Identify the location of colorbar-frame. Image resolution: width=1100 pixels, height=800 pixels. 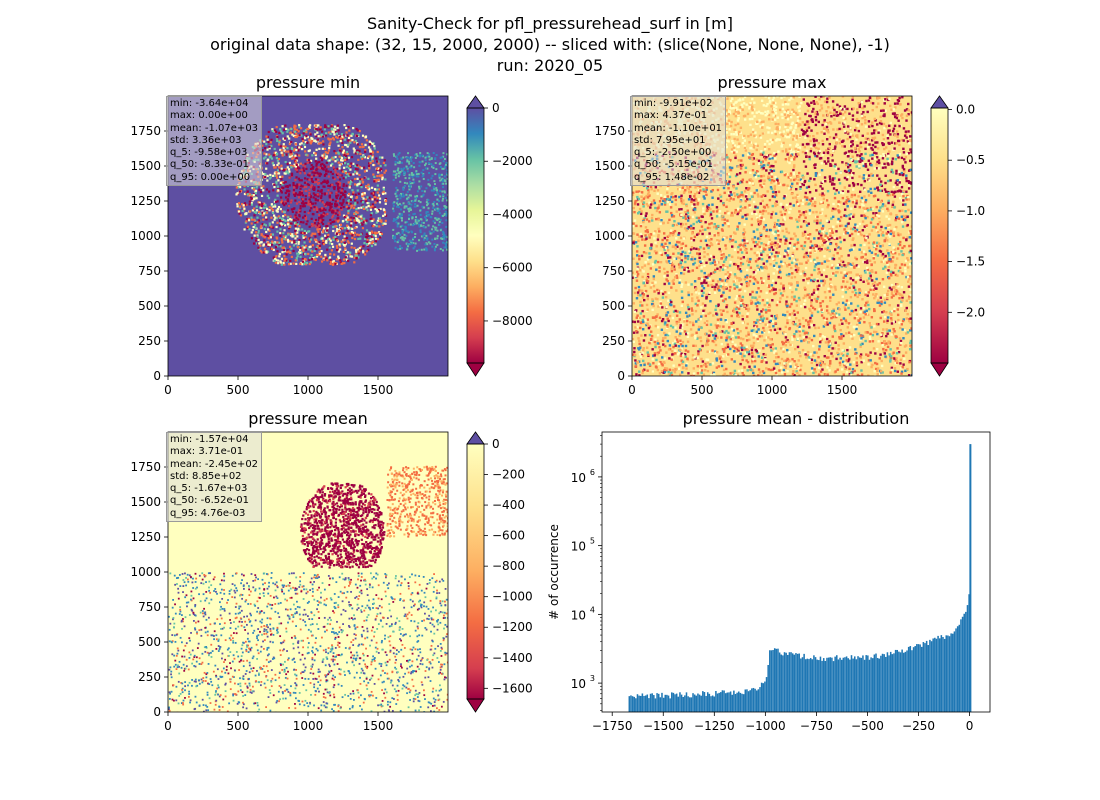
(475, 571).